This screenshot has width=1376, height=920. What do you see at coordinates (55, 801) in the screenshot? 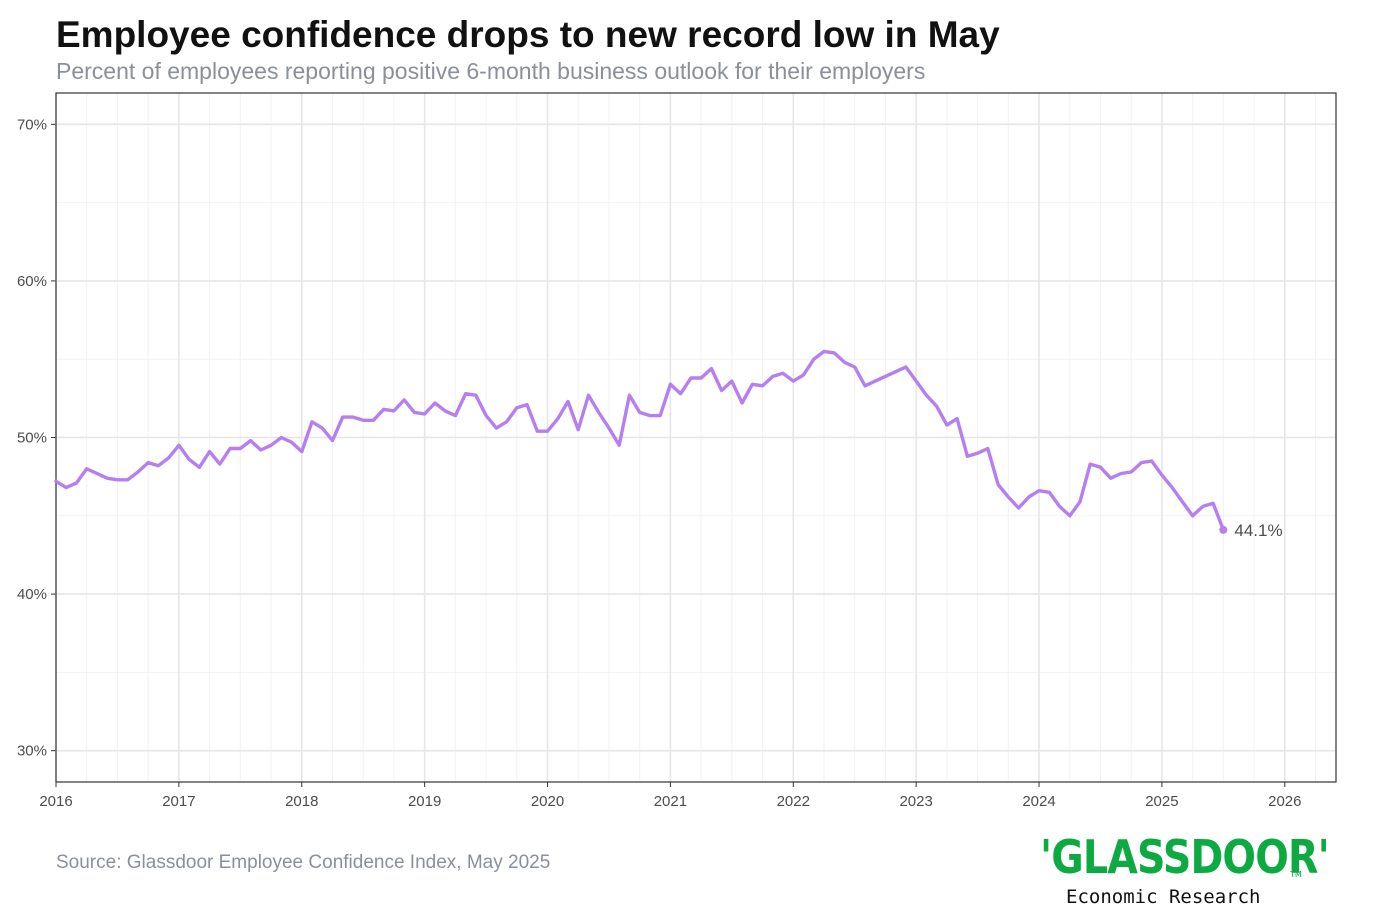
I see `x-tick-label: 2016` at bounding box center [55, 801].